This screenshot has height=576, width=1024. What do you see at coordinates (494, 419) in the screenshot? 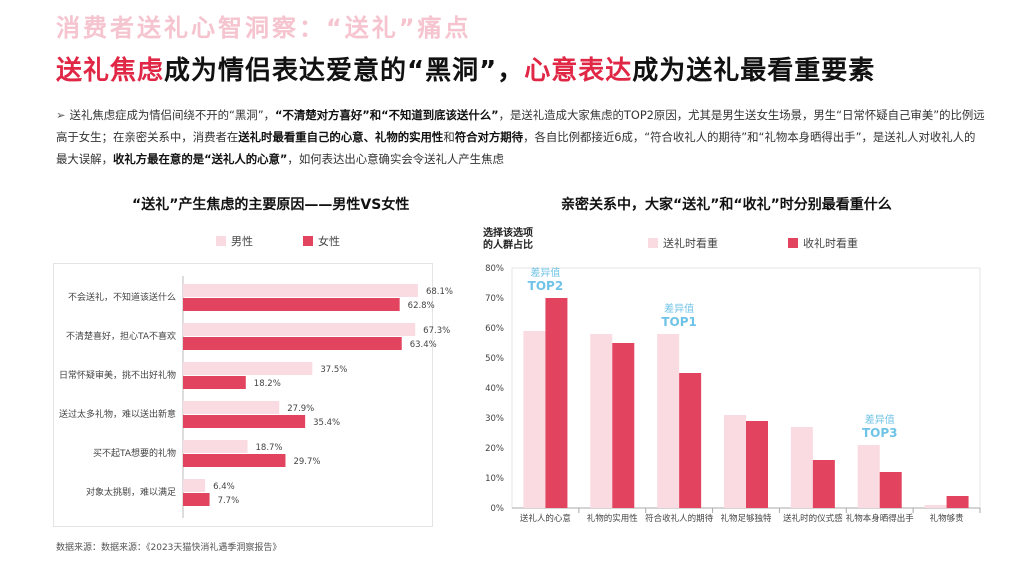
I see `y-tick-label: 30%` at bounding box center [494, 419].